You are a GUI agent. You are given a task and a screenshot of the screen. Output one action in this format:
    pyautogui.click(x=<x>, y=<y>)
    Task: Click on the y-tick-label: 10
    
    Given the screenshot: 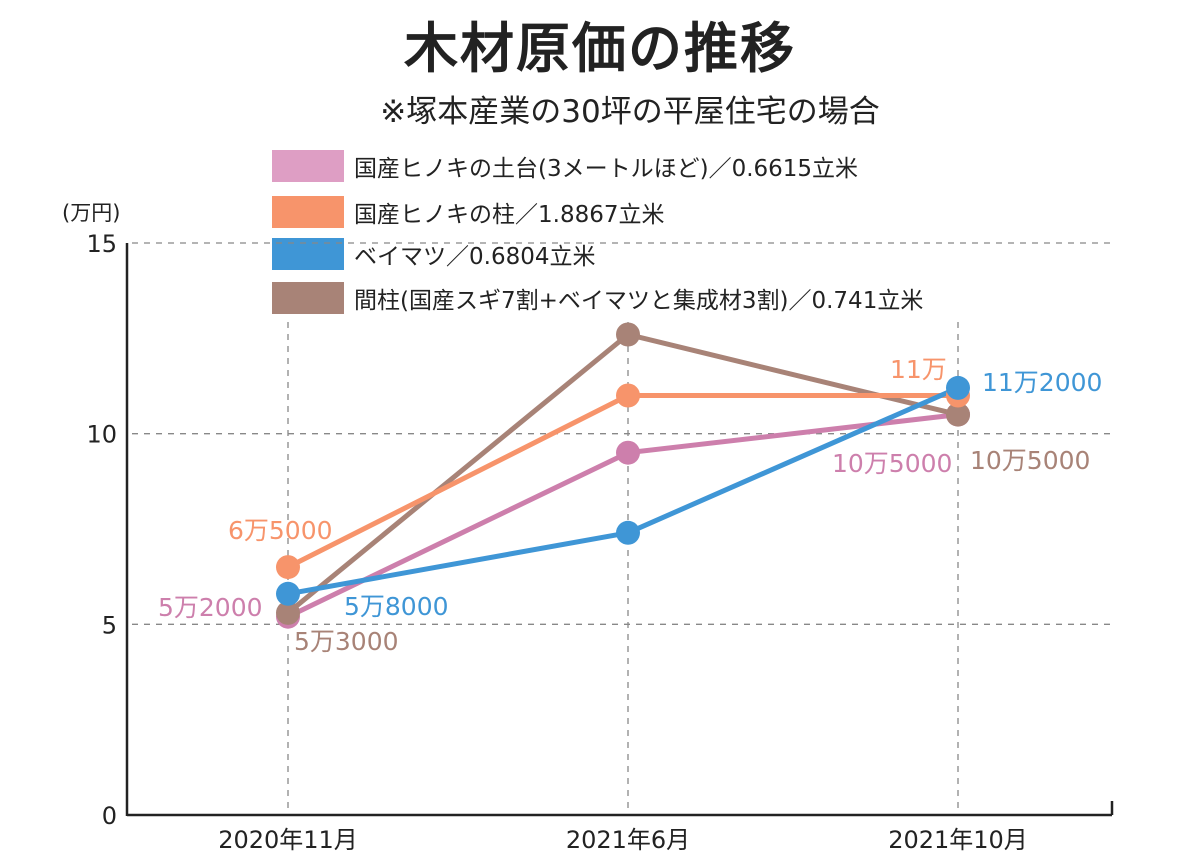 What is the action you would take?
    pyautogui.click(x=101, y=435)
    